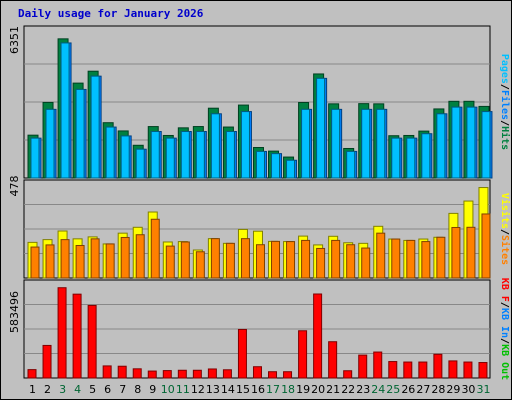 The width and height of the screenshot is (512, 400). I want to click on x-tick-label: 21, so click(333, 389).